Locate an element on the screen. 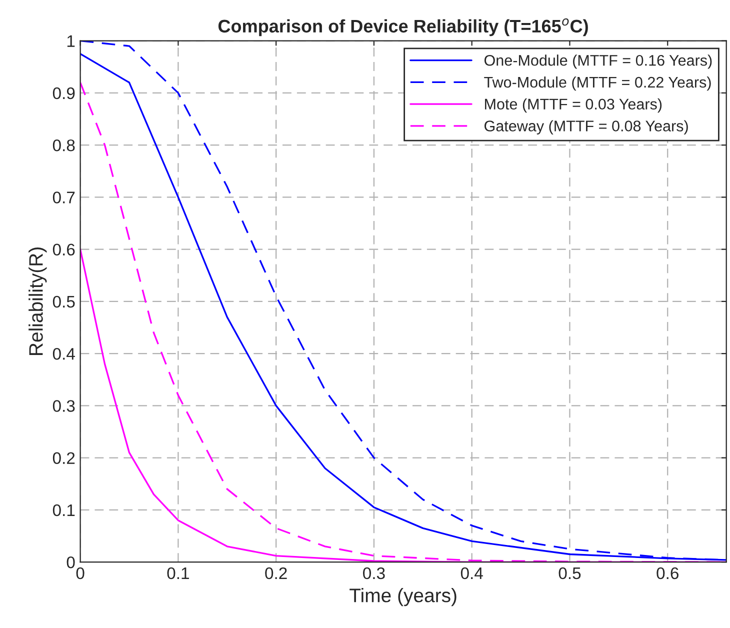 This screenshot has width=730, height=628. x-tick-label: 0.6 is located at coordinates (667, 573).